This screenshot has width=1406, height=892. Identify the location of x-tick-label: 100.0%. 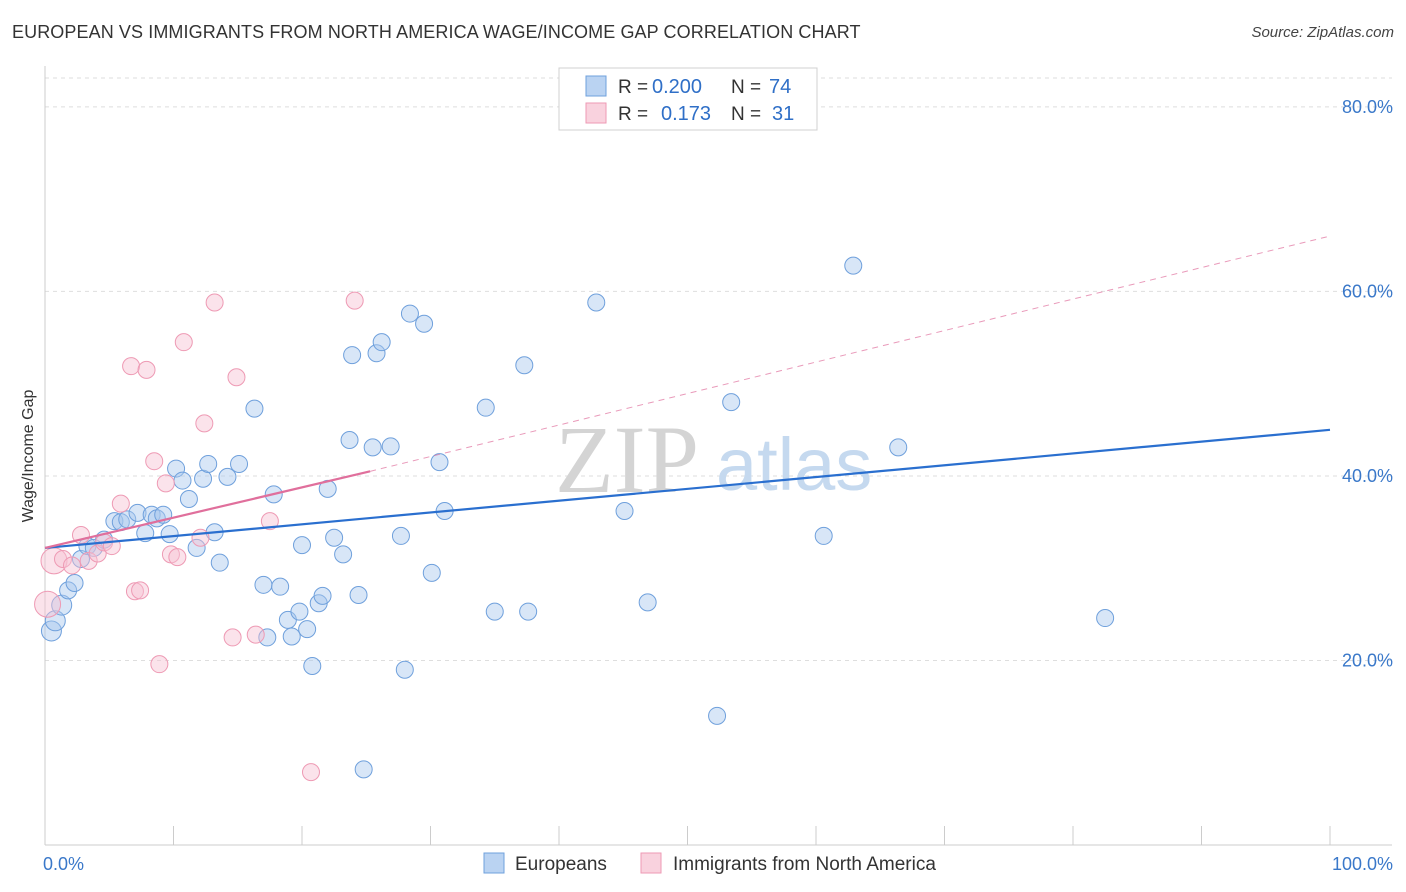
(1362, 864).